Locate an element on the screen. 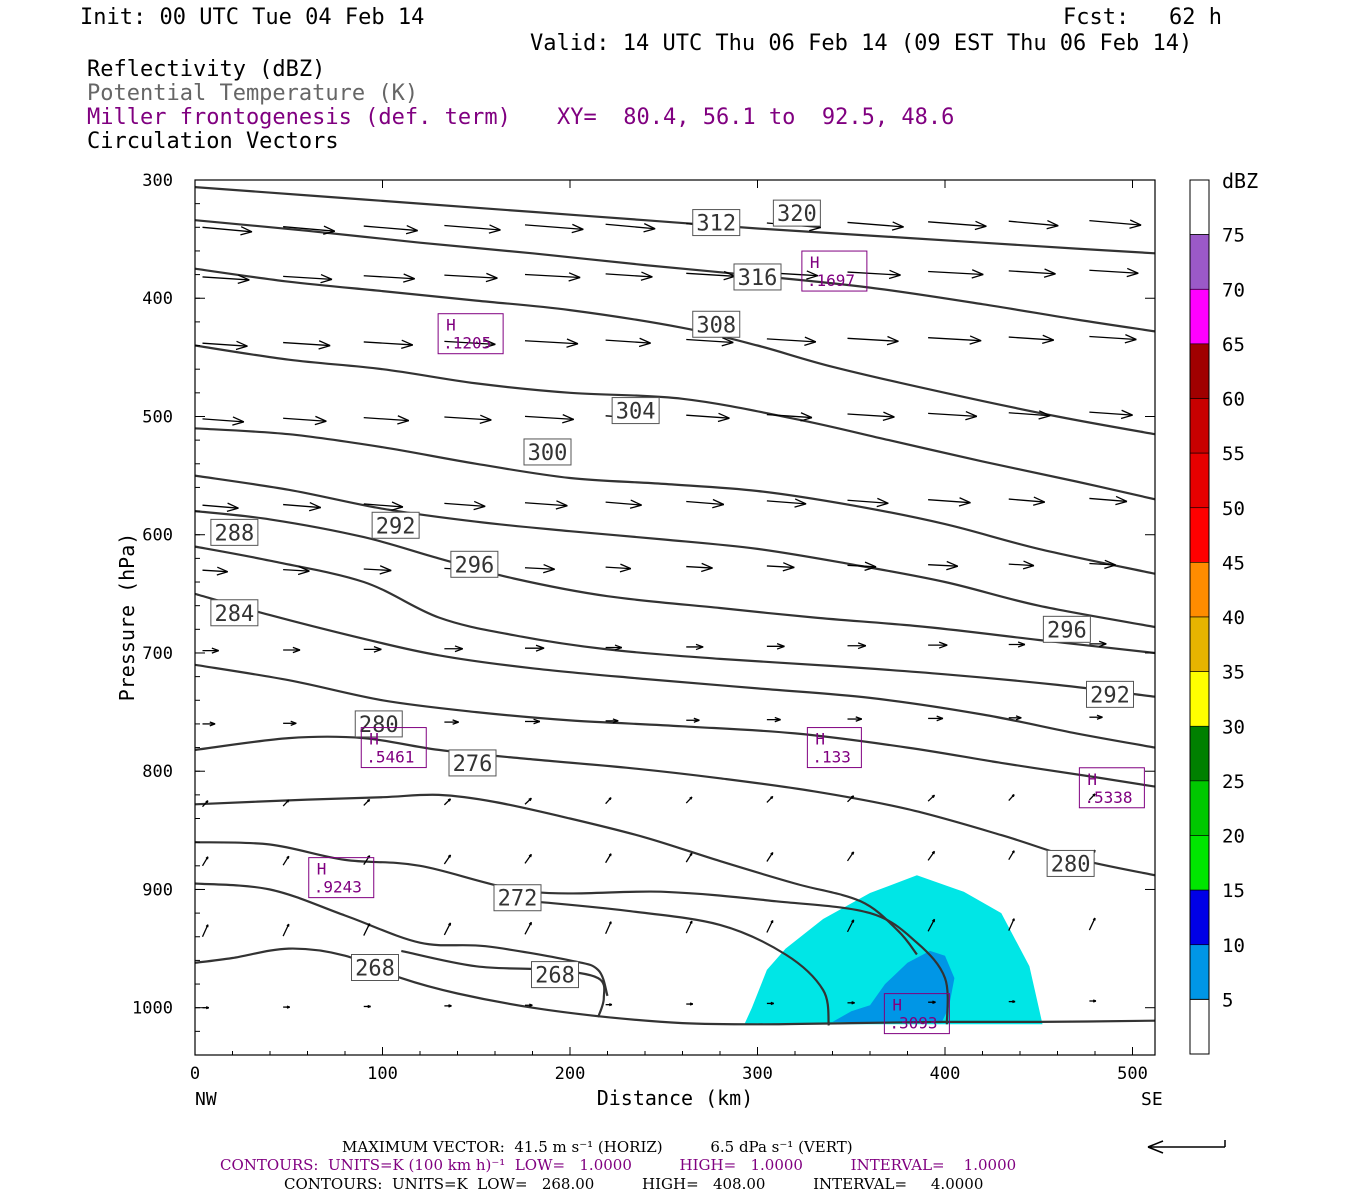 Image resolution: width=1350 pixels, height=1200 pixels. theta-label-312: 312 is located at coordinates (716, 224).